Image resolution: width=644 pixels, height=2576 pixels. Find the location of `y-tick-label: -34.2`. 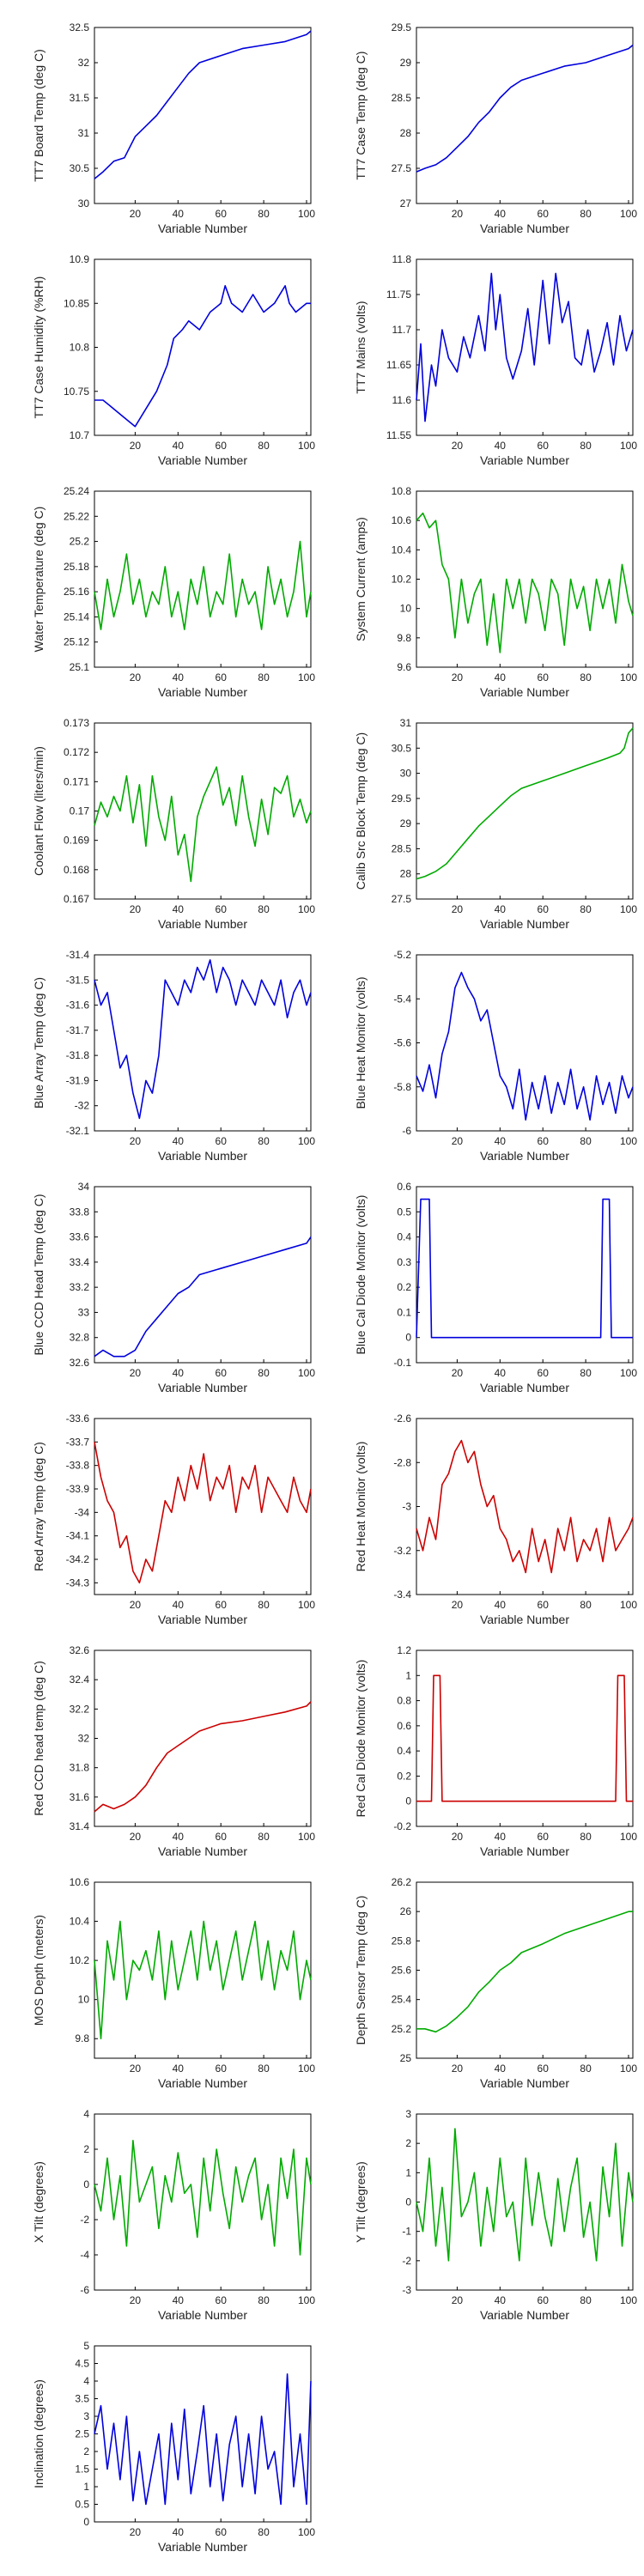

y-tick-label: -34.2 is located at coordinates (78, 1559).